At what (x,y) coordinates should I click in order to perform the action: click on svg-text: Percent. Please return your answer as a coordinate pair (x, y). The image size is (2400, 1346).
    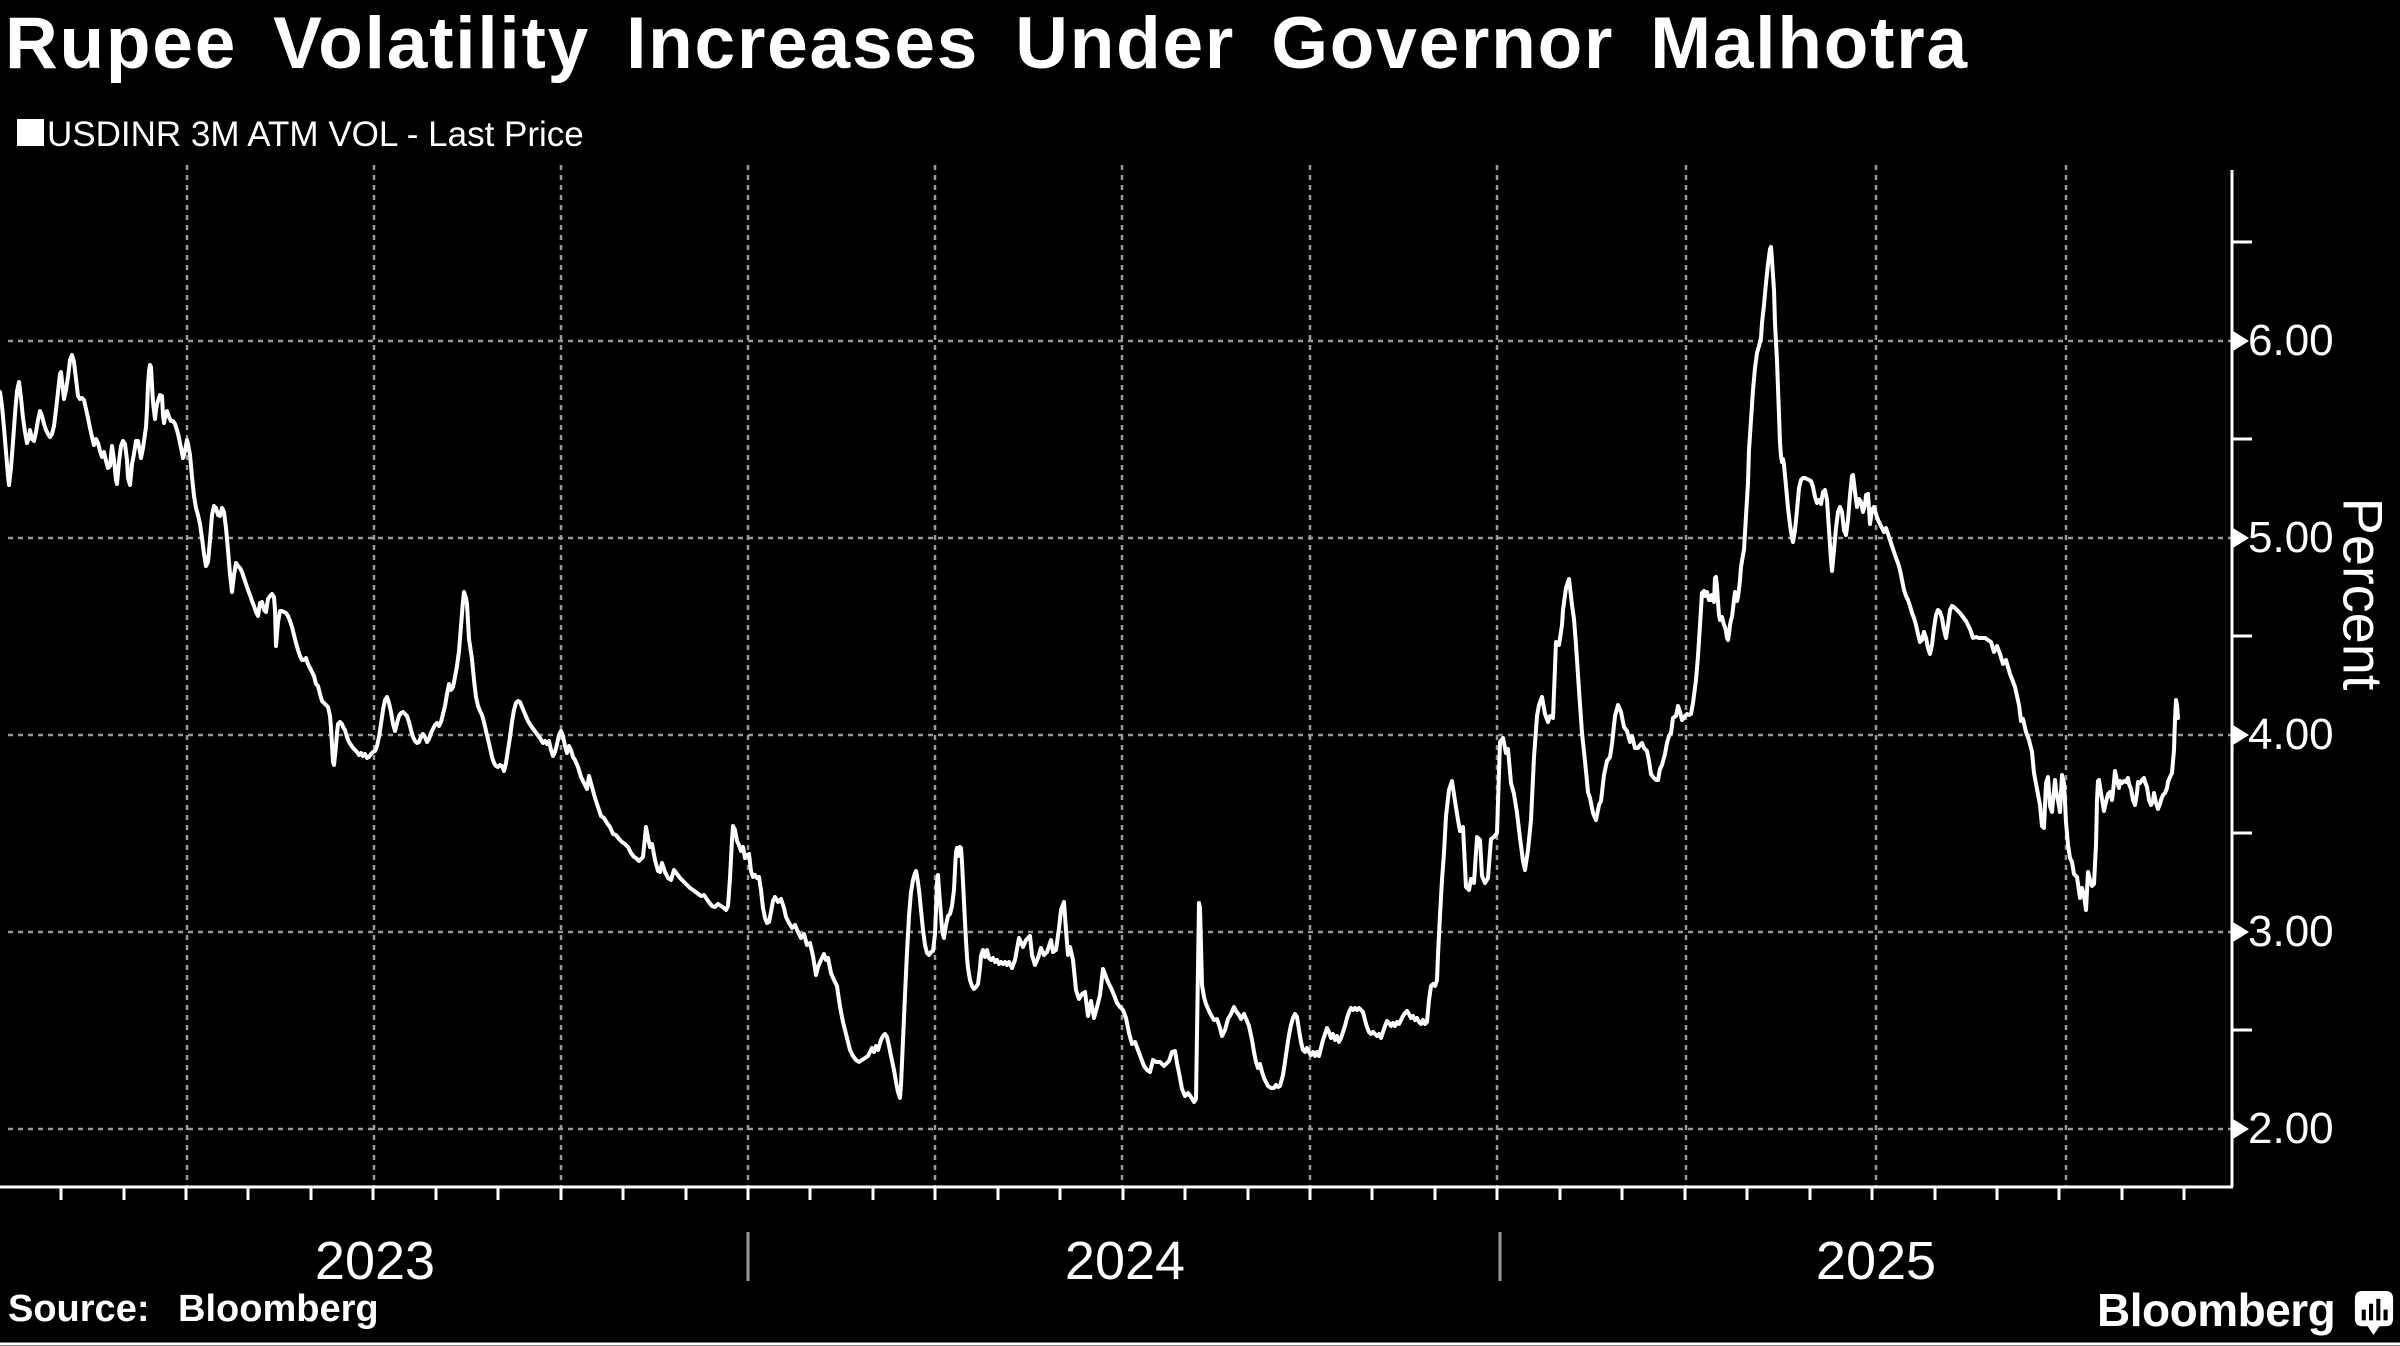
    Looking at the image, I should click on (2363, 594).